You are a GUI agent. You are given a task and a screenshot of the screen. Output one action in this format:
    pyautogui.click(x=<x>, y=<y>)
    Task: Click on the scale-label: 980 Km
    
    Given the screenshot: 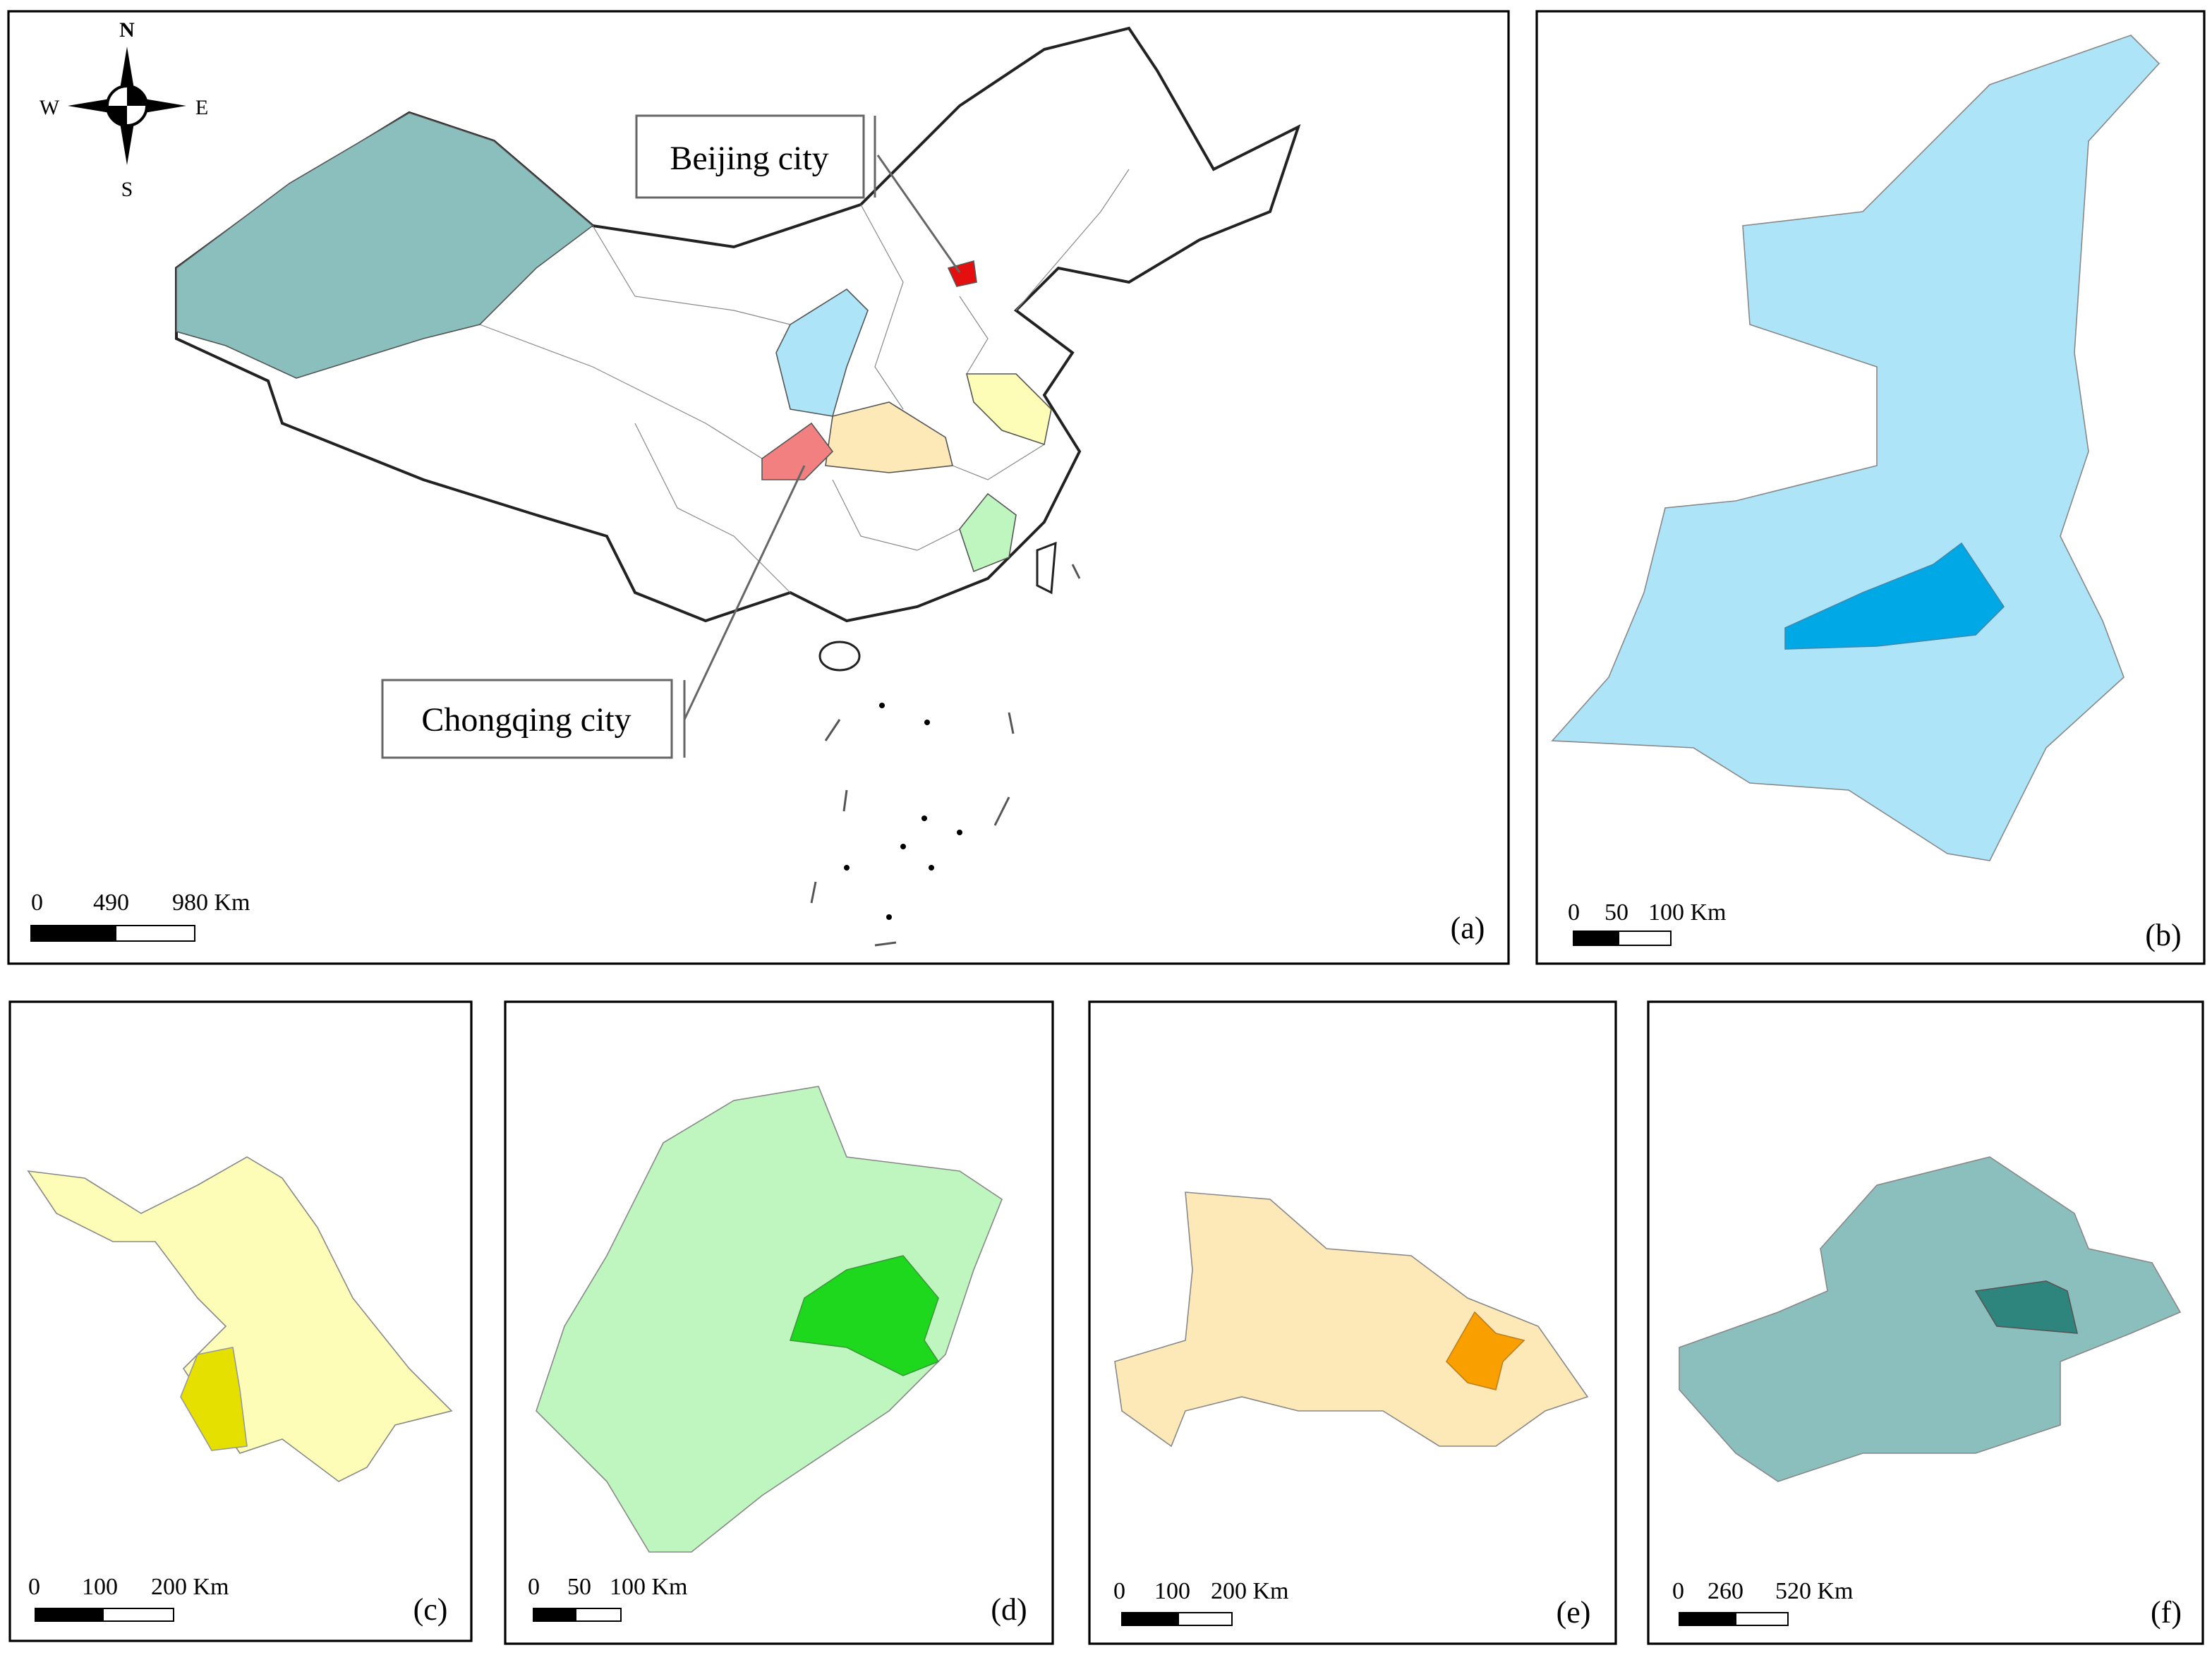 What is the action you would take?
    pyautogui.click(x=211, y=903)
    